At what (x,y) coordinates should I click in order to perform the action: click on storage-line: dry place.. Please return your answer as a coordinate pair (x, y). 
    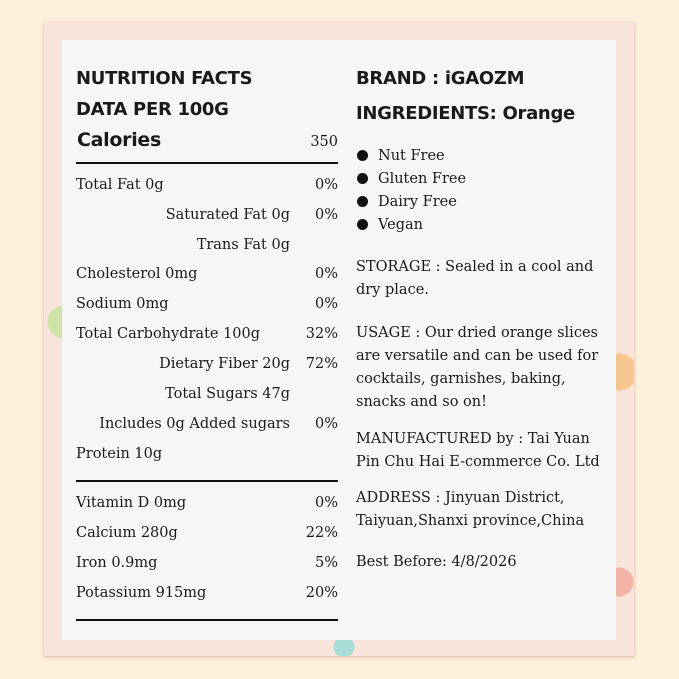
    Looking at the image, I should click on (392, 290).